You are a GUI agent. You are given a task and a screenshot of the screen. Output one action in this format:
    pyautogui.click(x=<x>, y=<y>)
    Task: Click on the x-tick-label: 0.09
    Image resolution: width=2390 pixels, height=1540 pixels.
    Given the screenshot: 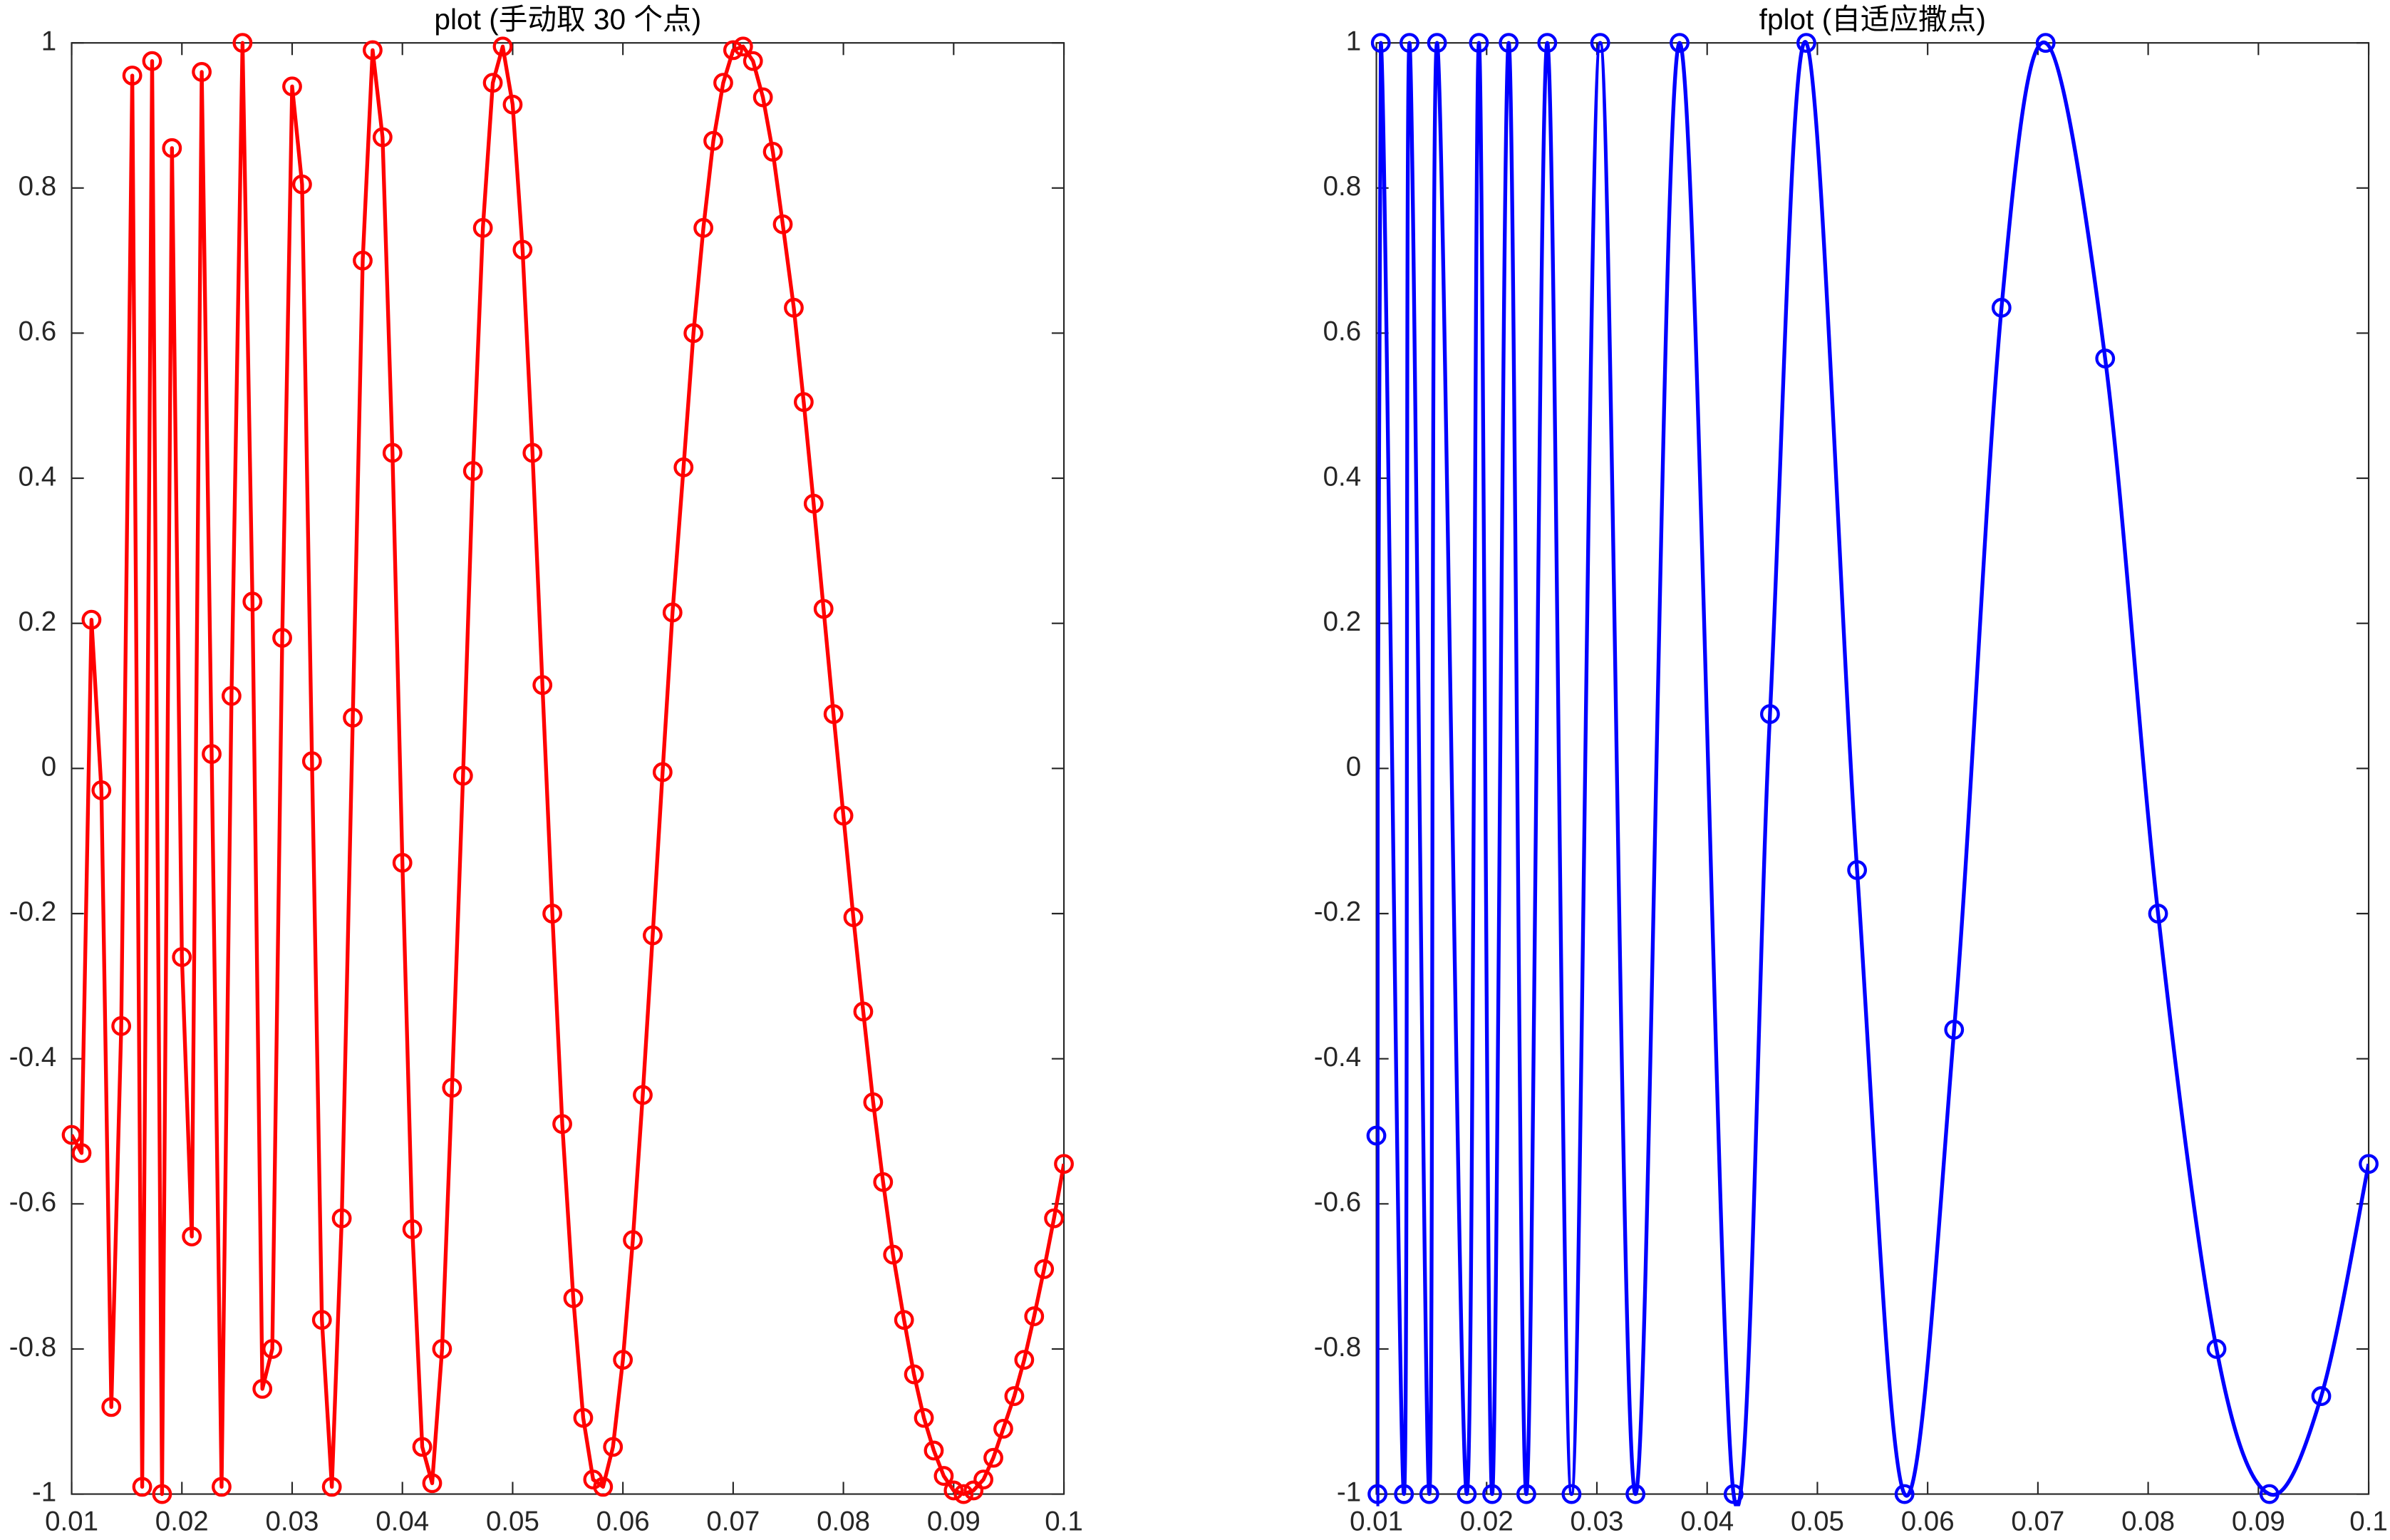 What is the action you would take?
    pyautogui.click(x=954, y=1521)
    